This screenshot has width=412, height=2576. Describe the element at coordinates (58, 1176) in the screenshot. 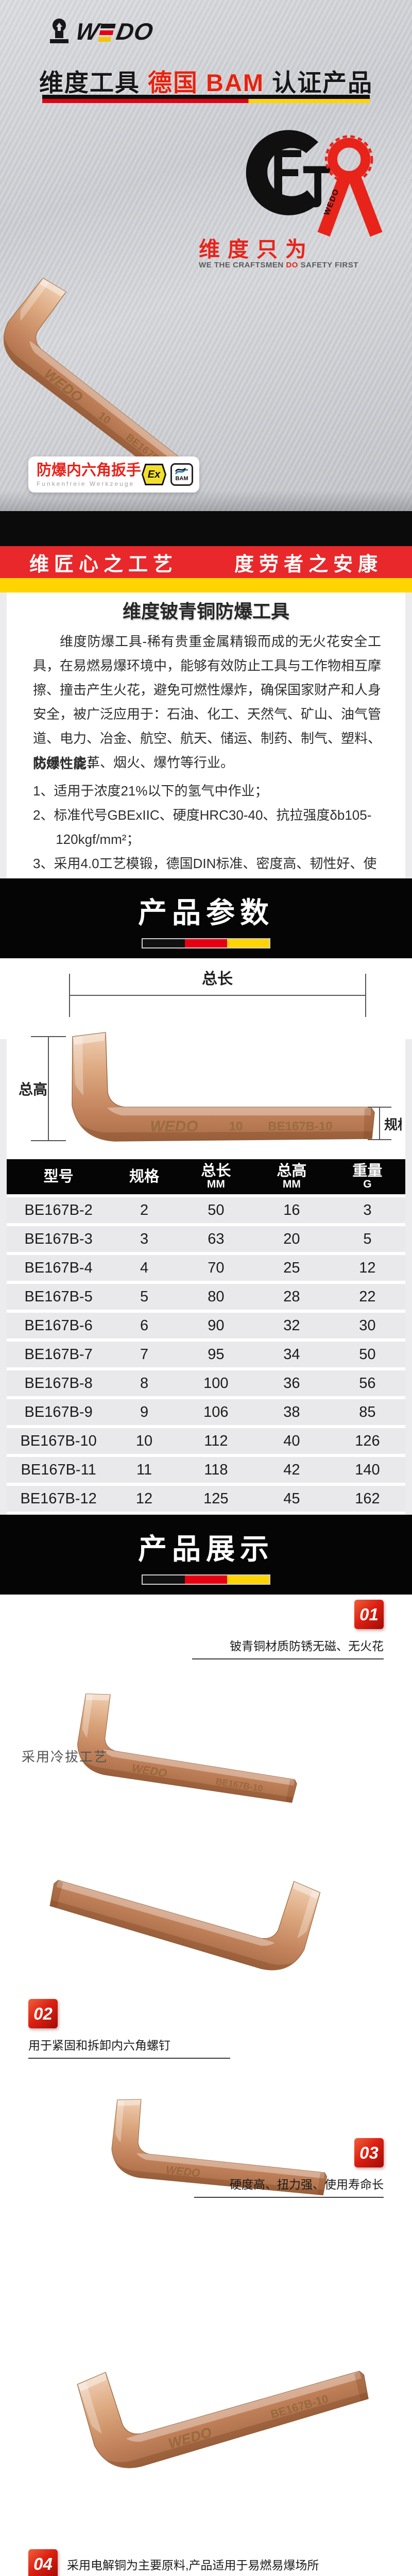

I see `col-header-model: 型号` at that location.